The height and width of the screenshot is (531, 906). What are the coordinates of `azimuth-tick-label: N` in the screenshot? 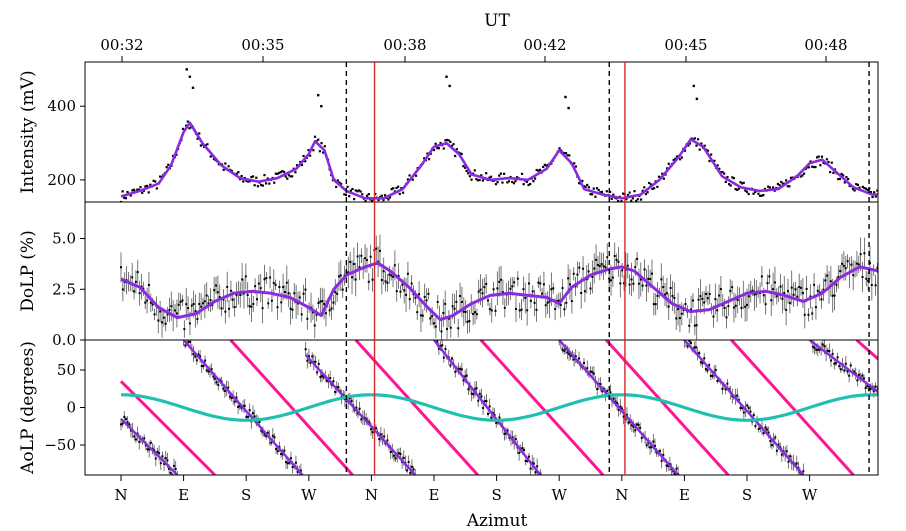 It's located at (120, 495).